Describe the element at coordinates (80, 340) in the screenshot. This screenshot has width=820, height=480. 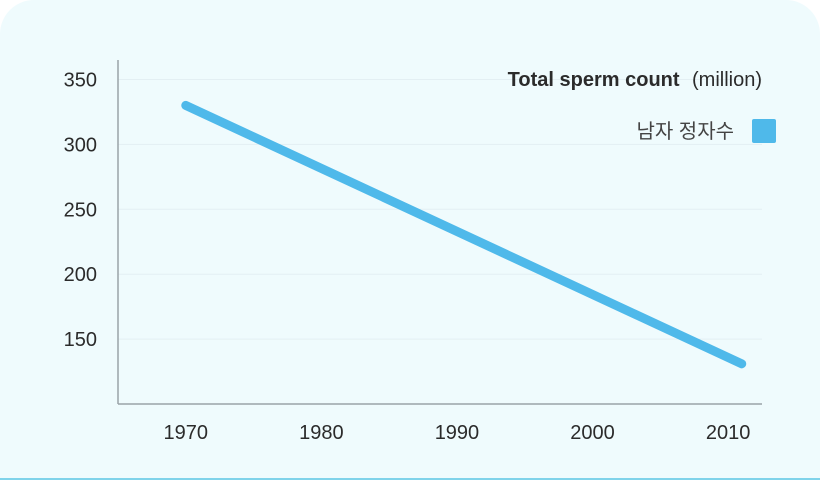
I see `y-tick-label: 150` at that location.